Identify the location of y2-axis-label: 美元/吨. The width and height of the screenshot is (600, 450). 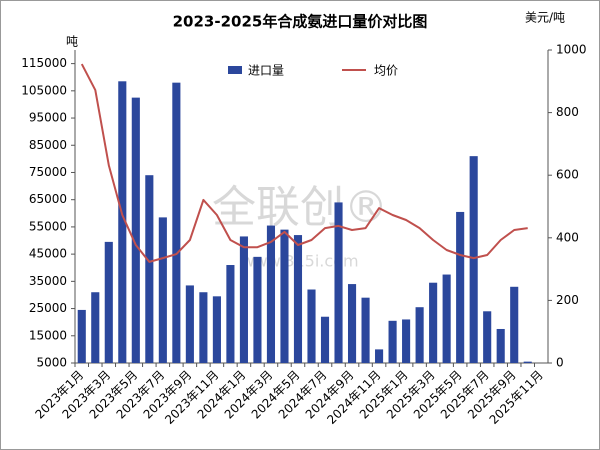
(545, 18).